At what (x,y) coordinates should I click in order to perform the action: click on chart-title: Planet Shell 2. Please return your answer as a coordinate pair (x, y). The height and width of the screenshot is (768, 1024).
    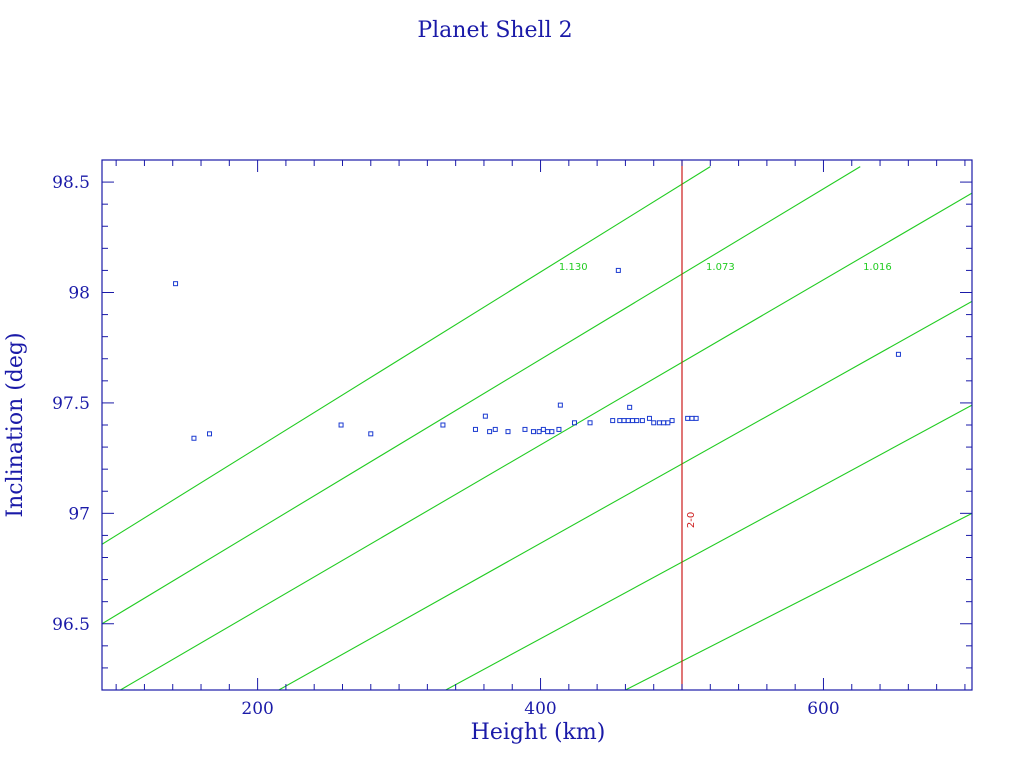
    Looking at the image, I should click on (494, 30).